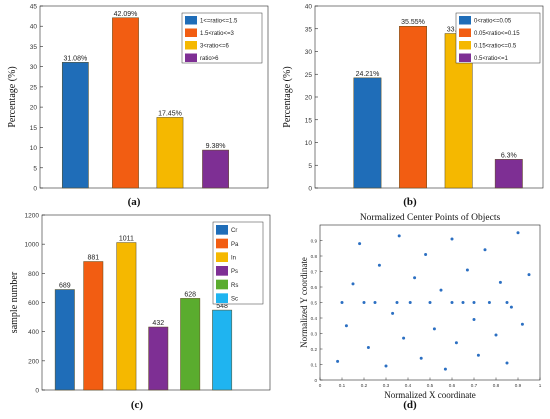  Describe the element at coordinates (93, 258) in the screenshot. I see `data-label: 881` at that location.